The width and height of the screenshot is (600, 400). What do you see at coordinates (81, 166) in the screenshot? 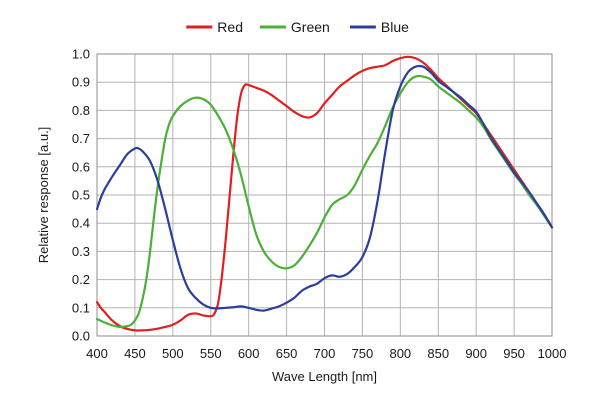
I see `y-tick-label: 0.6` at bounding box center [81, 166].